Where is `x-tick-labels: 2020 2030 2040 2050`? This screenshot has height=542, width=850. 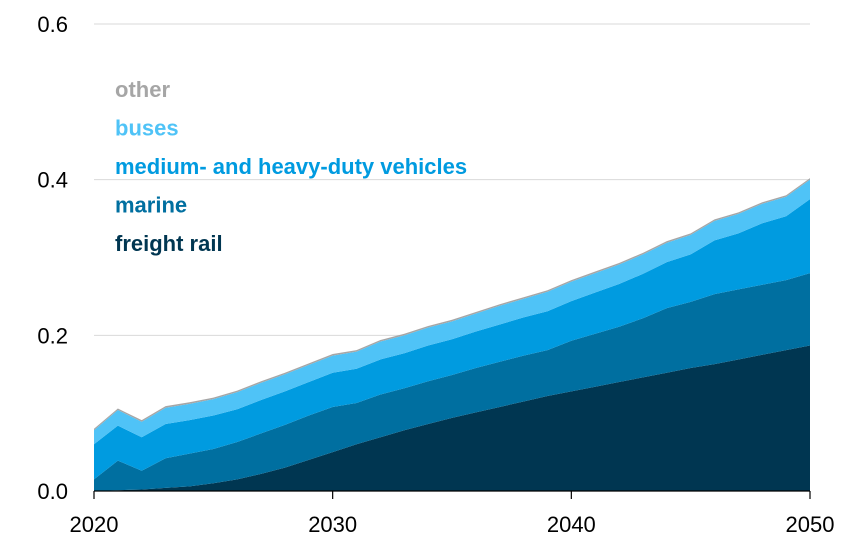 x-tick-labels: 2020 2030 2040 2050 is located at coordinates (452, 524).